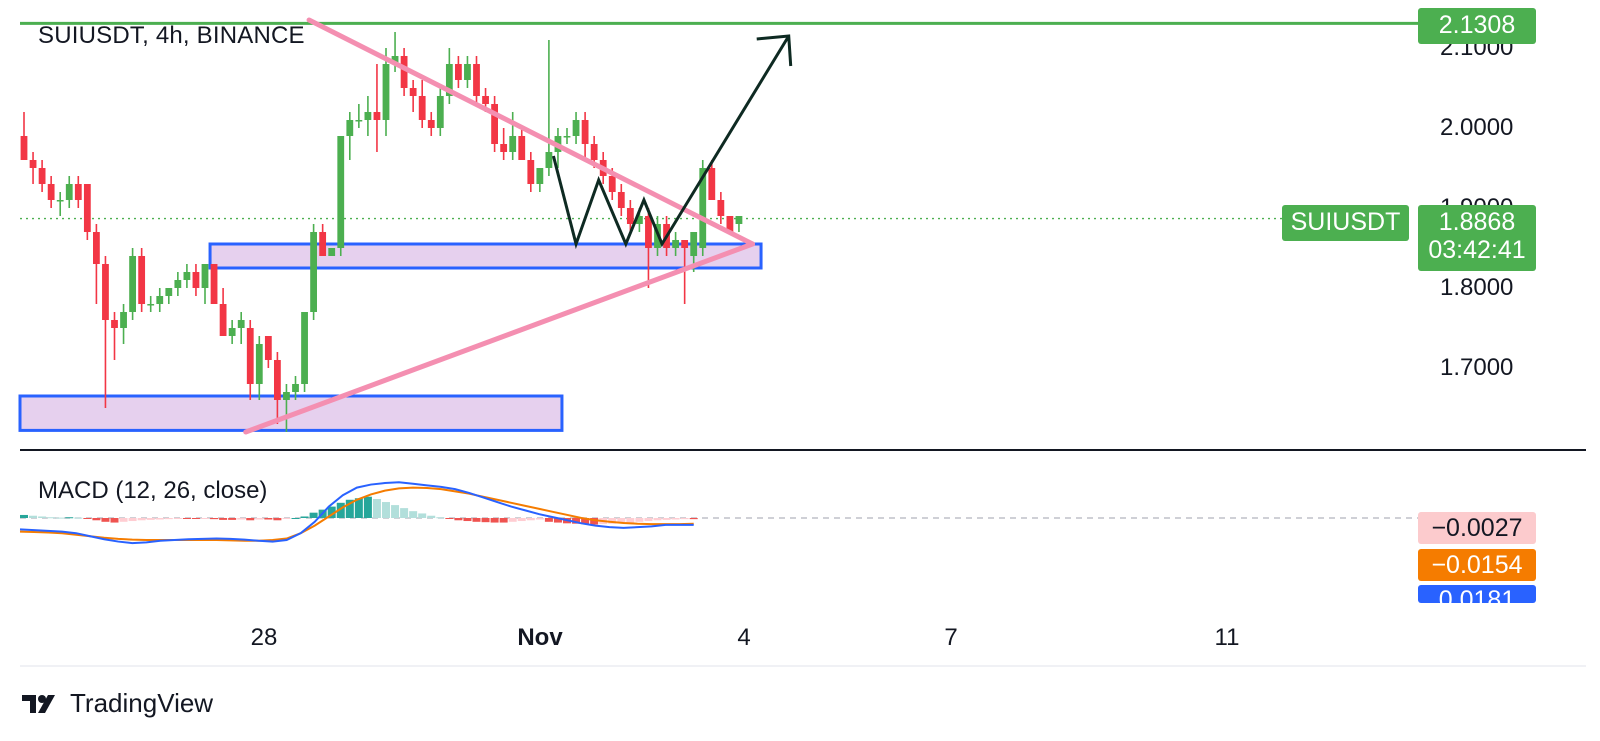  I want to click on macd-signal-line, so click(356, 514).